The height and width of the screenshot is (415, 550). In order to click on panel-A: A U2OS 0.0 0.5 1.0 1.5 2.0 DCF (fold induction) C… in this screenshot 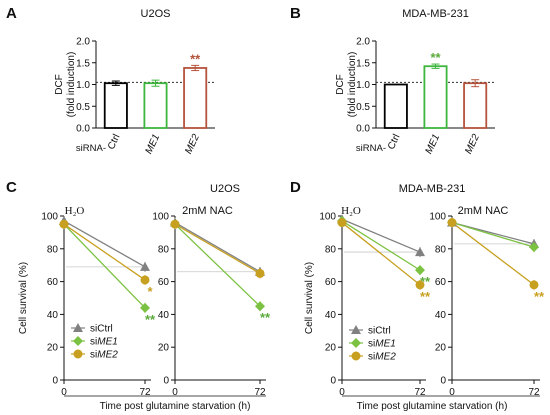, I will do `click(110, 80)`.